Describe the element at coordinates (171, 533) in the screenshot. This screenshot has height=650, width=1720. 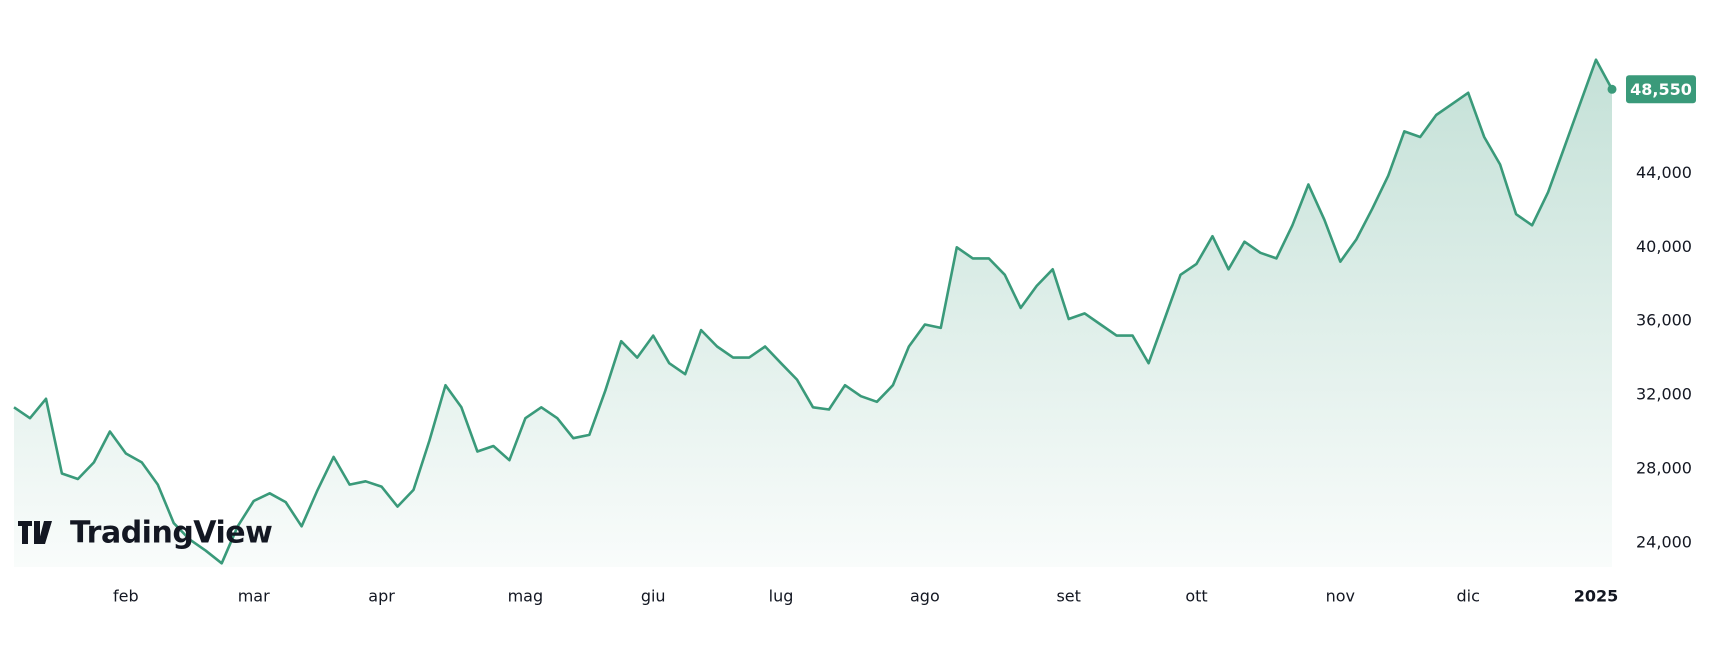
I see `watermark-text: TradingView` at that location.